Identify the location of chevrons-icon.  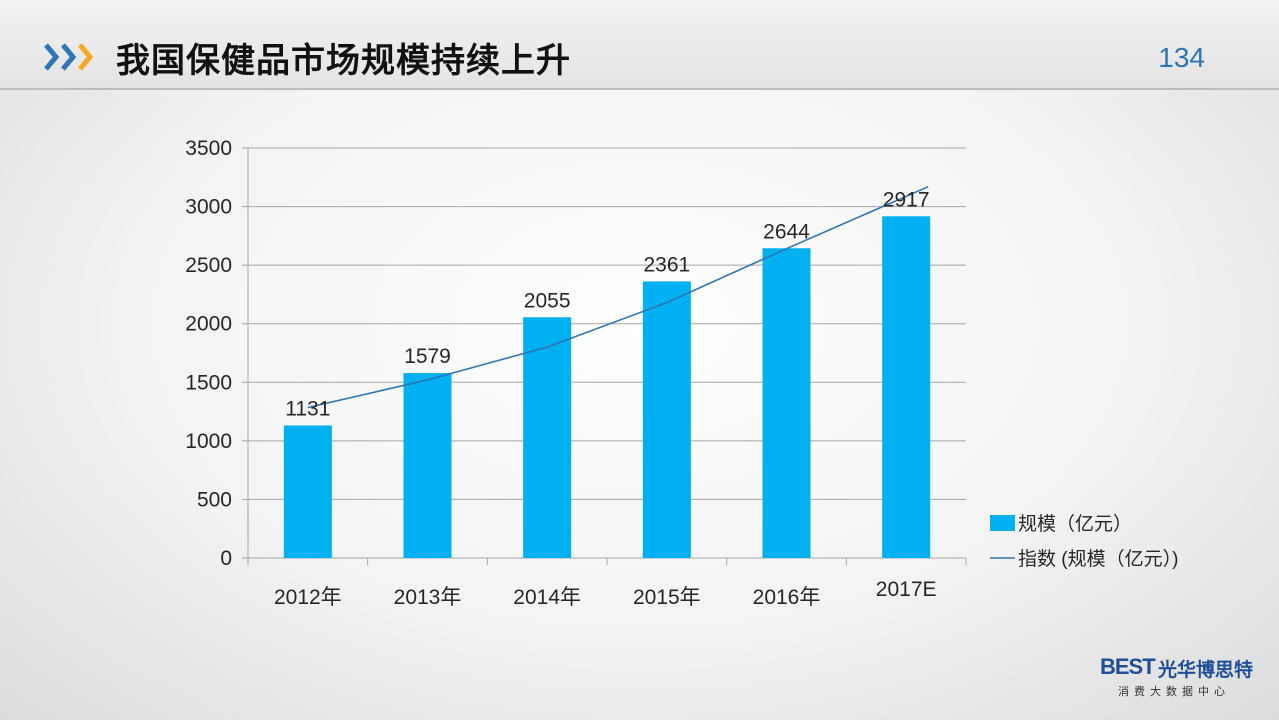
(69, 57).